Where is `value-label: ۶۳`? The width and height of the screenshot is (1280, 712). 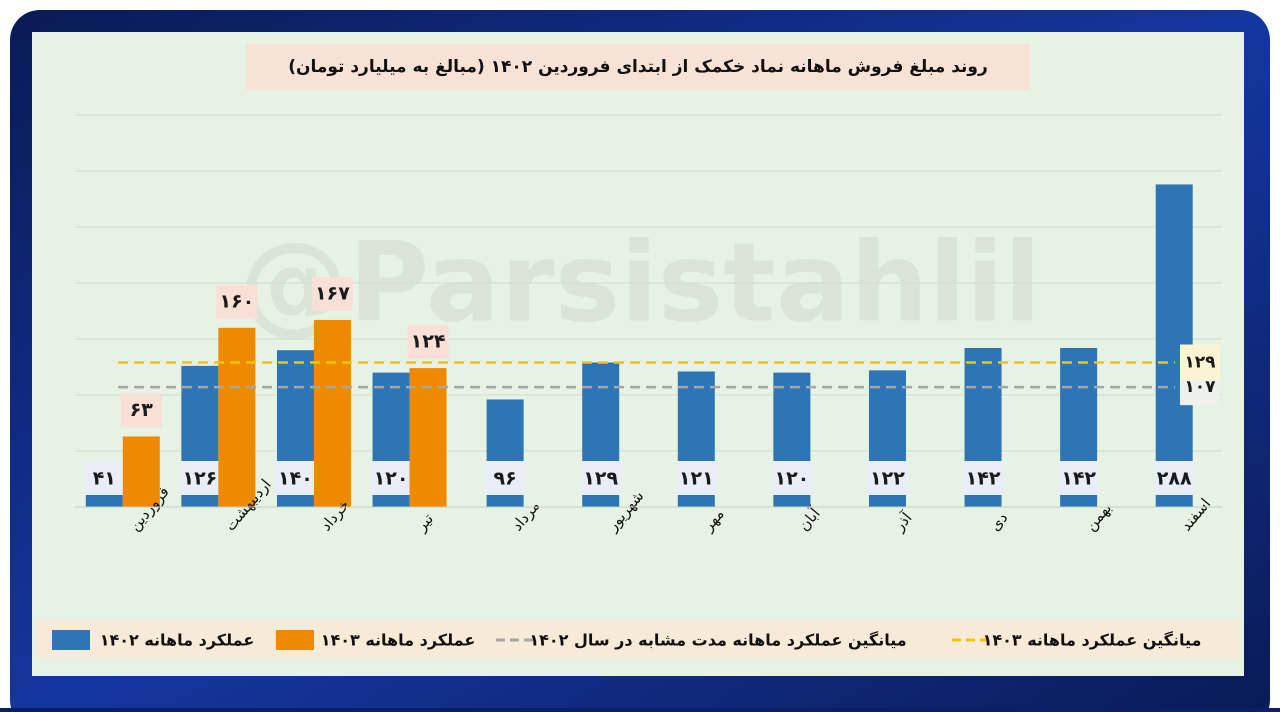 value-label: ۶۳ is located at coordinates (142, 410).